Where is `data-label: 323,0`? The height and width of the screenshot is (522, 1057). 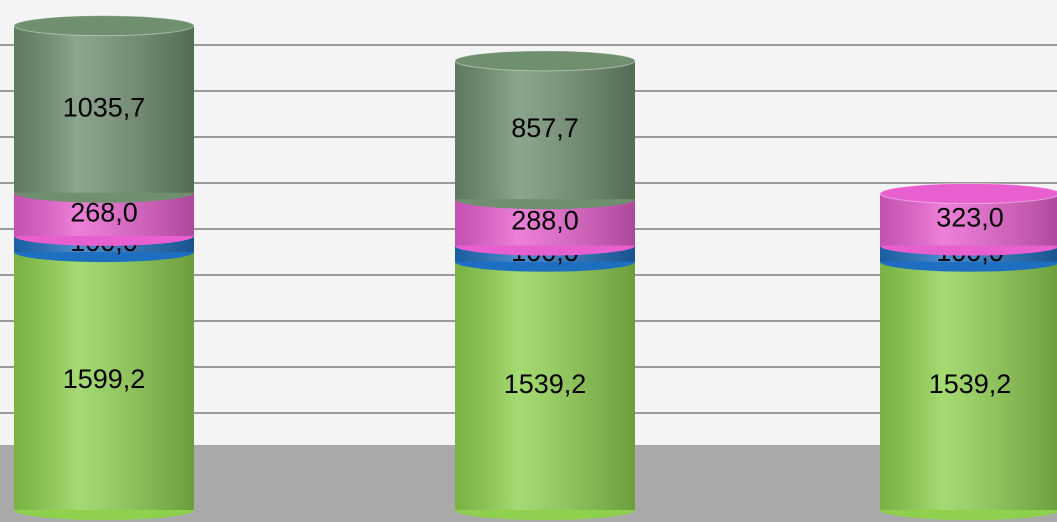 data-label: 323,0 is located at coordinates (970, 218).